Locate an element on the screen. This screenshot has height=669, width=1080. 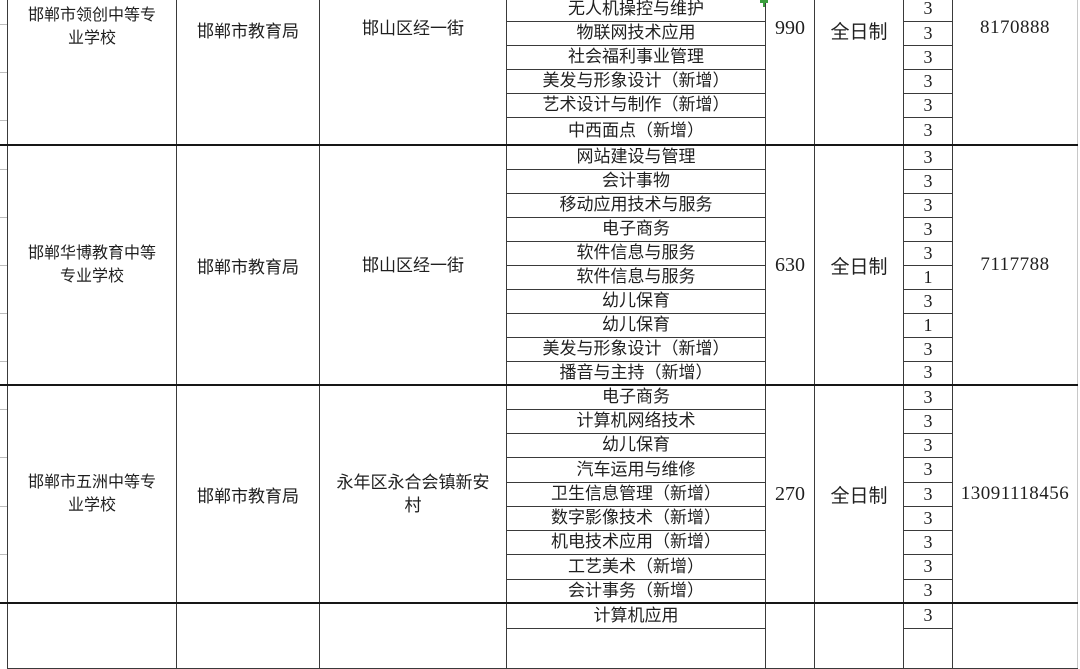
cell-school-name is located at coordinates (92, 635).